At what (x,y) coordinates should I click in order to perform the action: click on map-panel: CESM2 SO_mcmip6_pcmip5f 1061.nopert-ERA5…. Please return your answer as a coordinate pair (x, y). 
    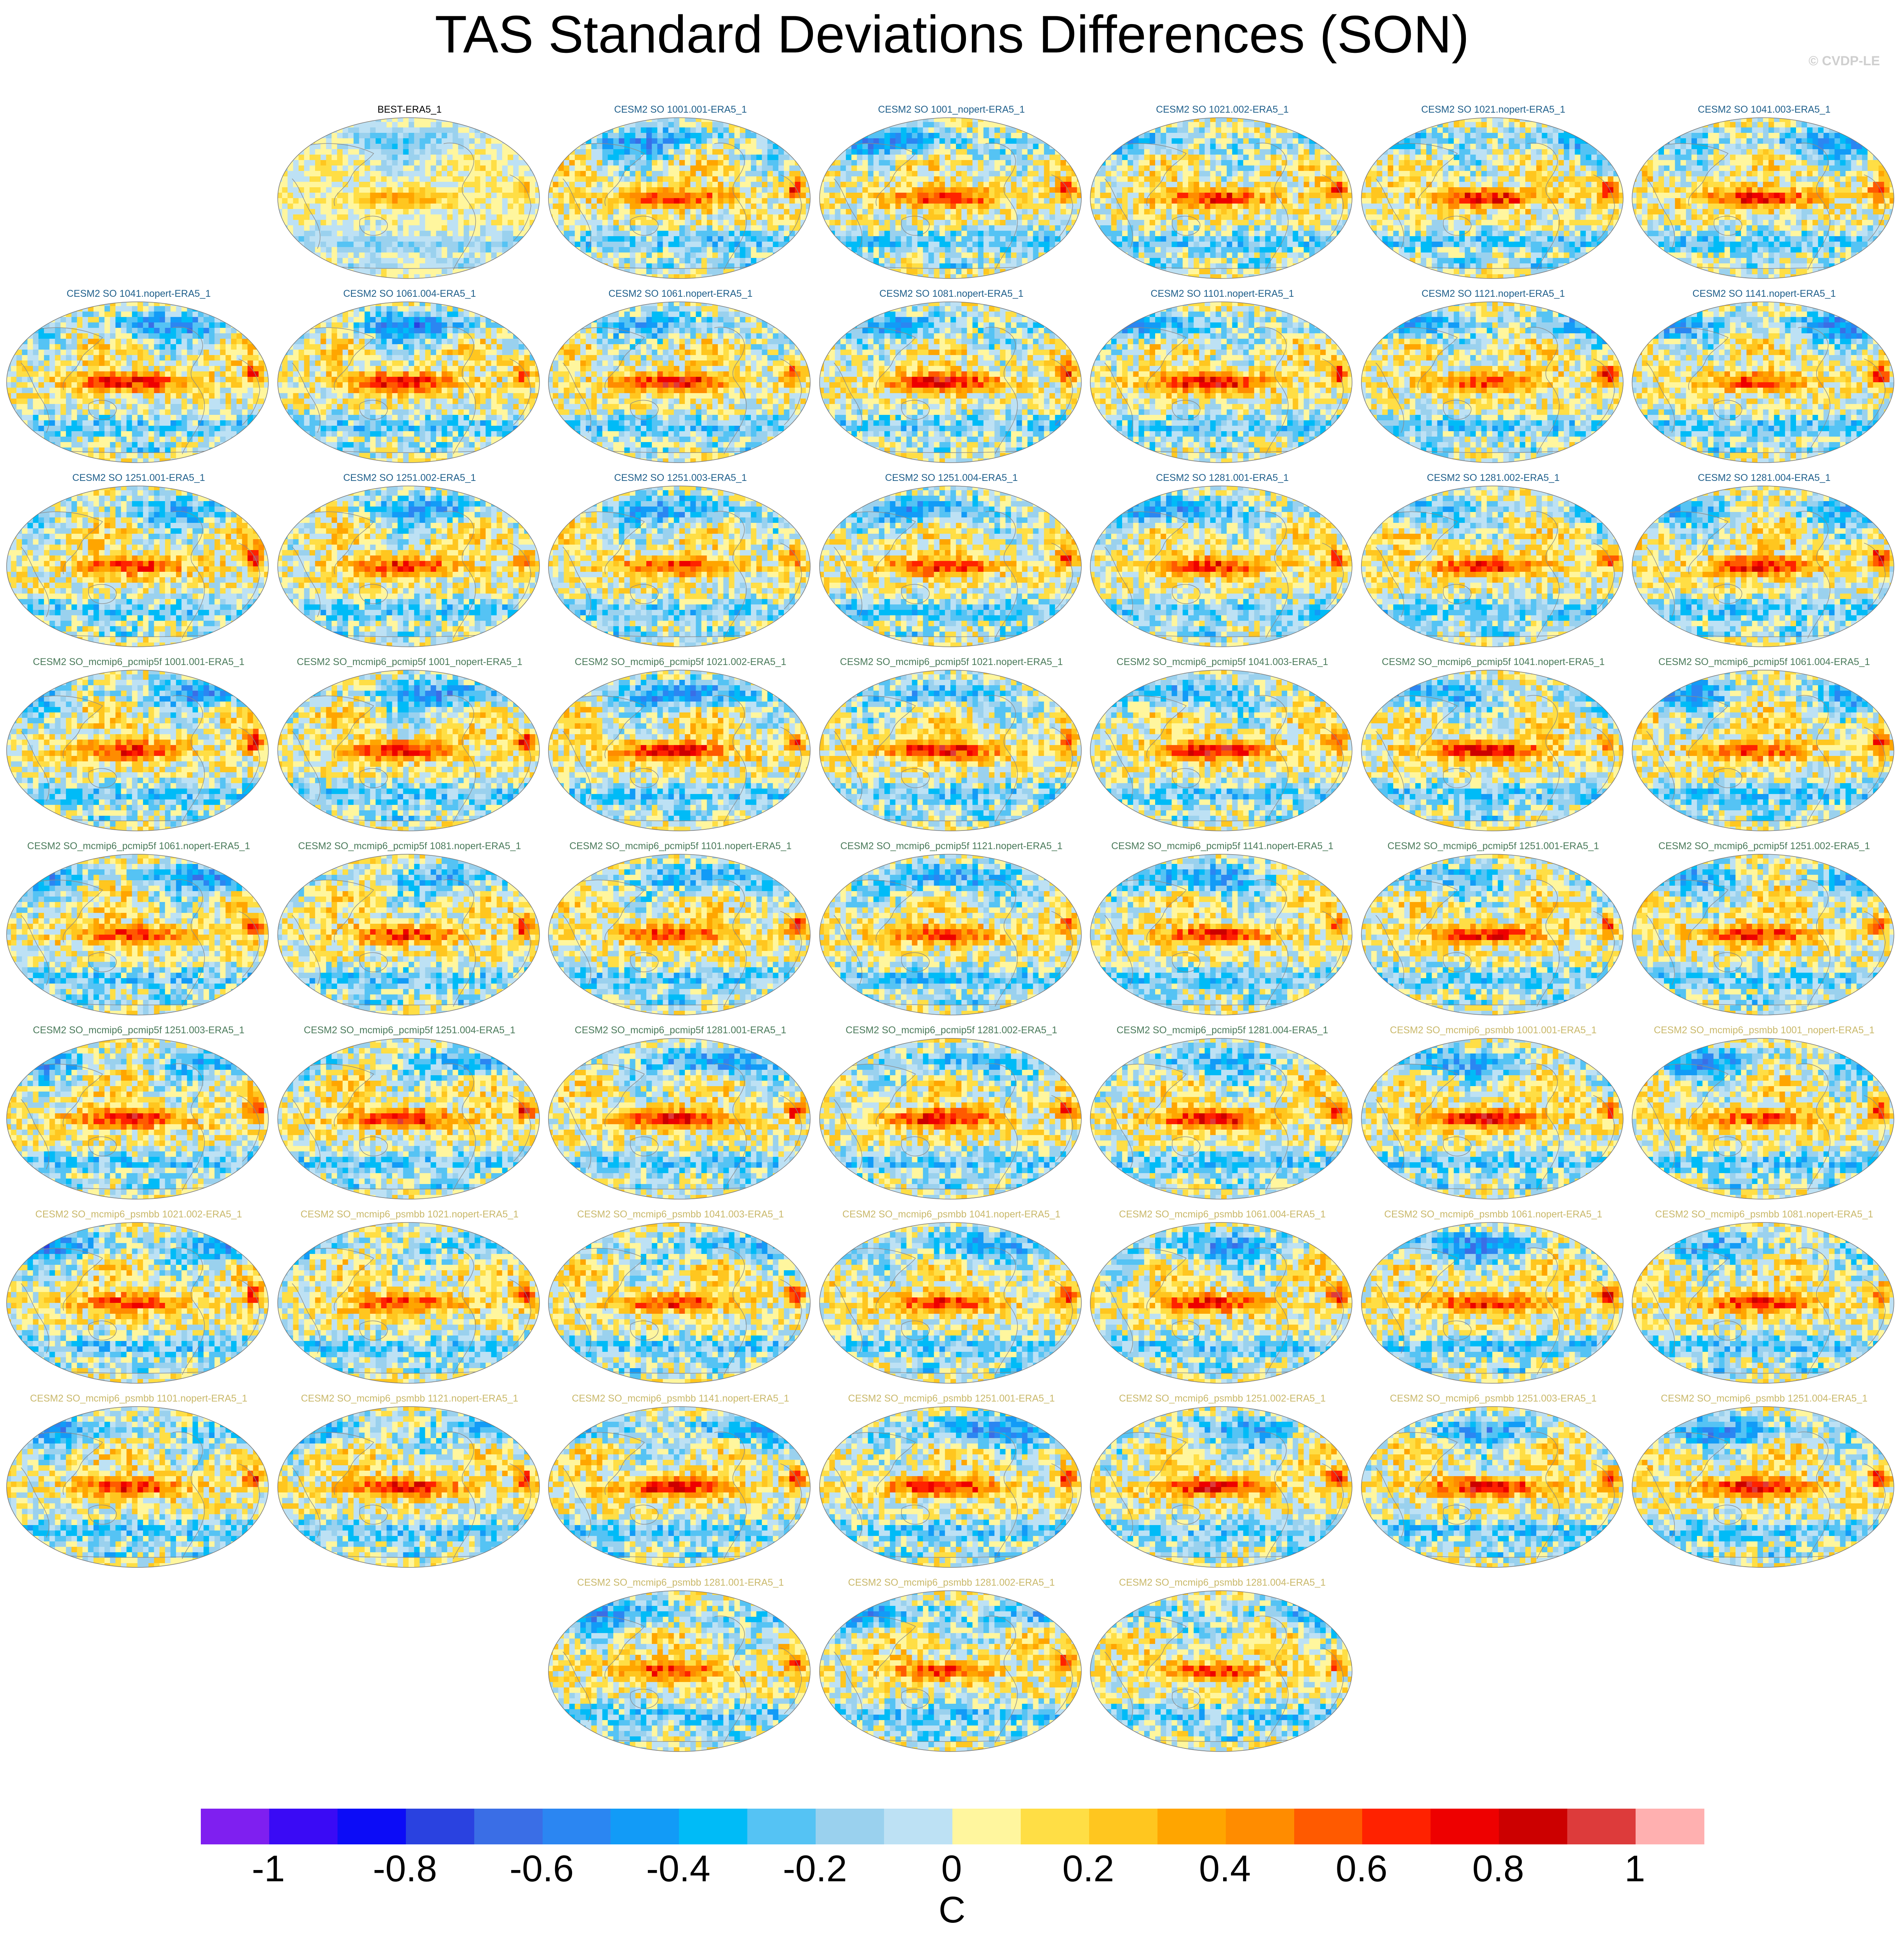
    Looking at the image, I should click on (139, 931).